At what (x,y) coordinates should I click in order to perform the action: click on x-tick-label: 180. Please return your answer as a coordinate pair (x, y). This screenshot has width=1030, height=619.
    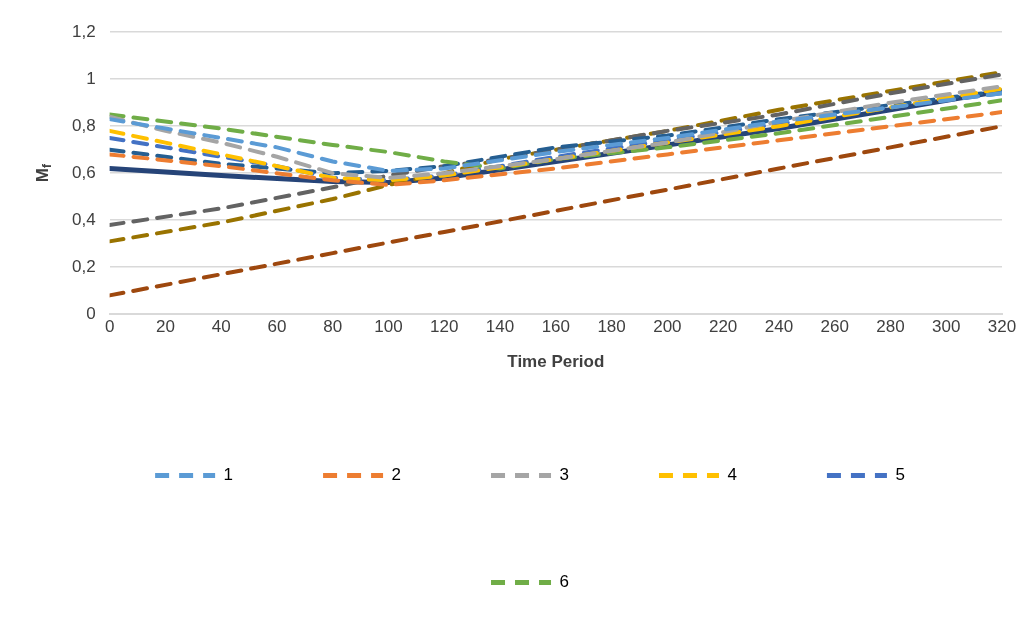
    Looking at the image, I should click on (611, 327).